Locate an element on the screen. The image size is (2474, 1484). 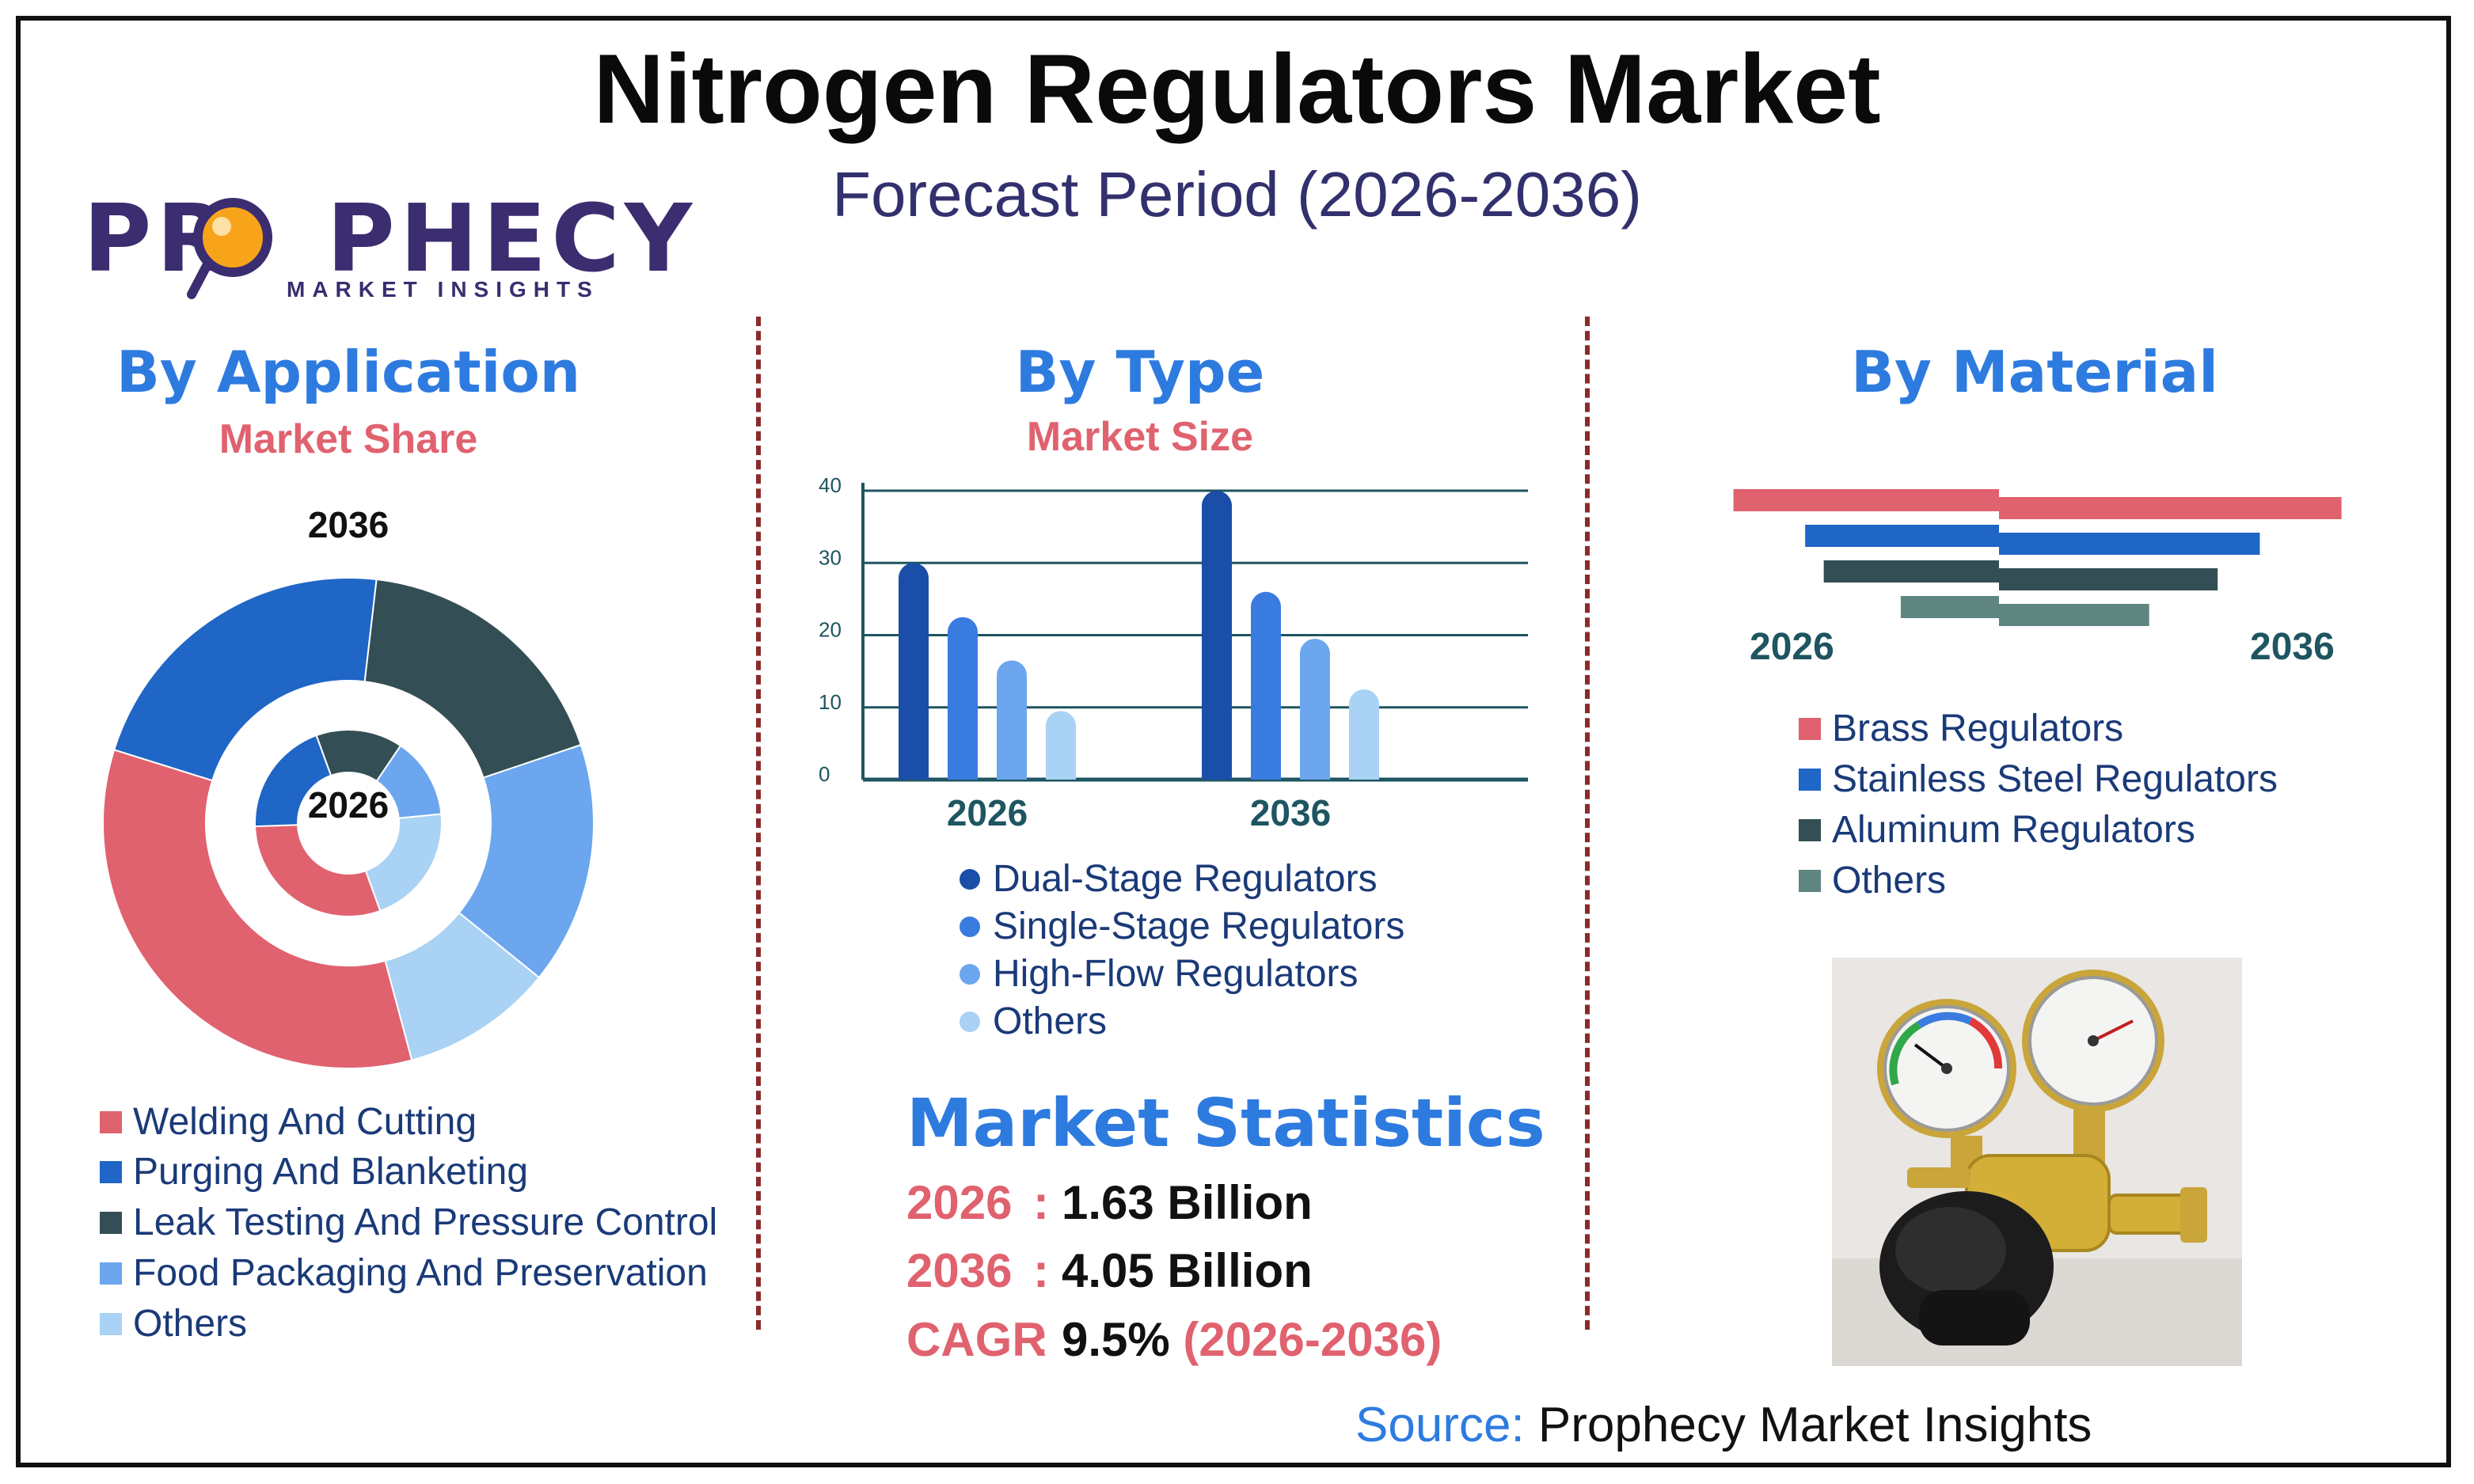
x-tick-label: 2026 is located at coordinates (988, 812).